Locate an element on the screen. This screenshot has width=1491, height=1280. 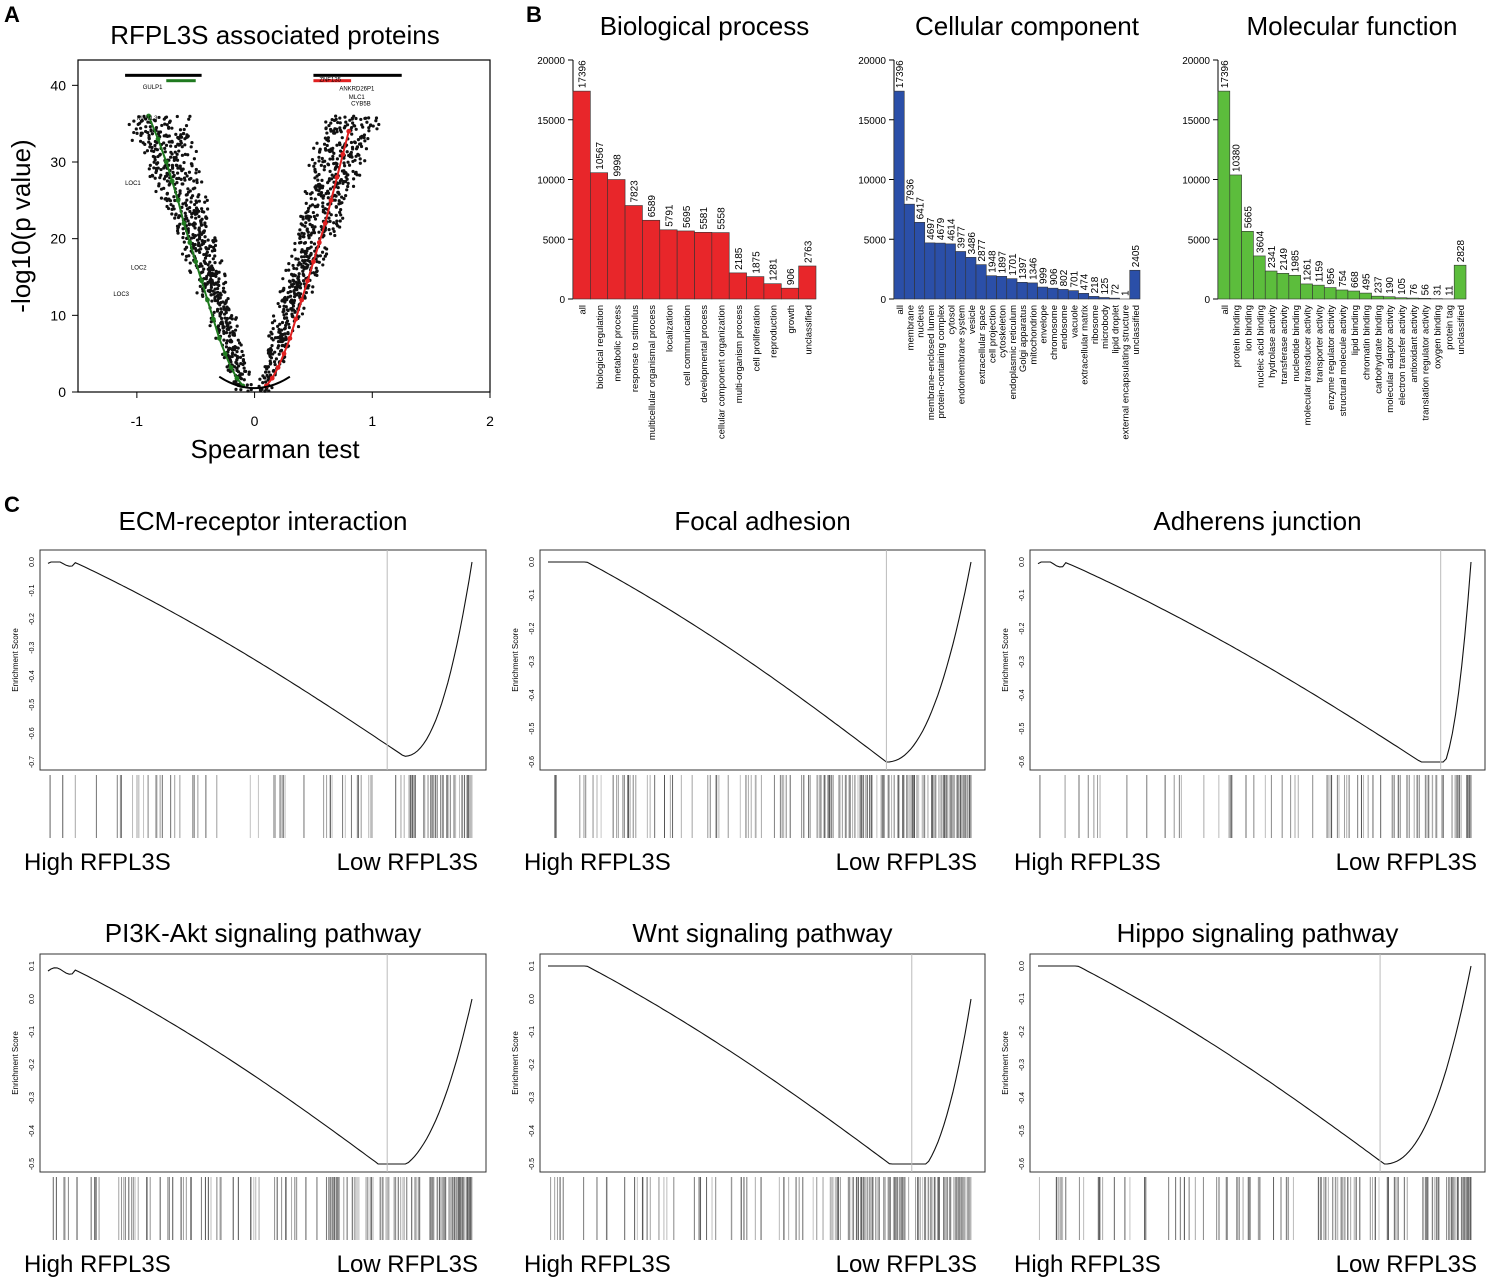
gsea-title: Adherens junction is located at coordinates (1257, 521).